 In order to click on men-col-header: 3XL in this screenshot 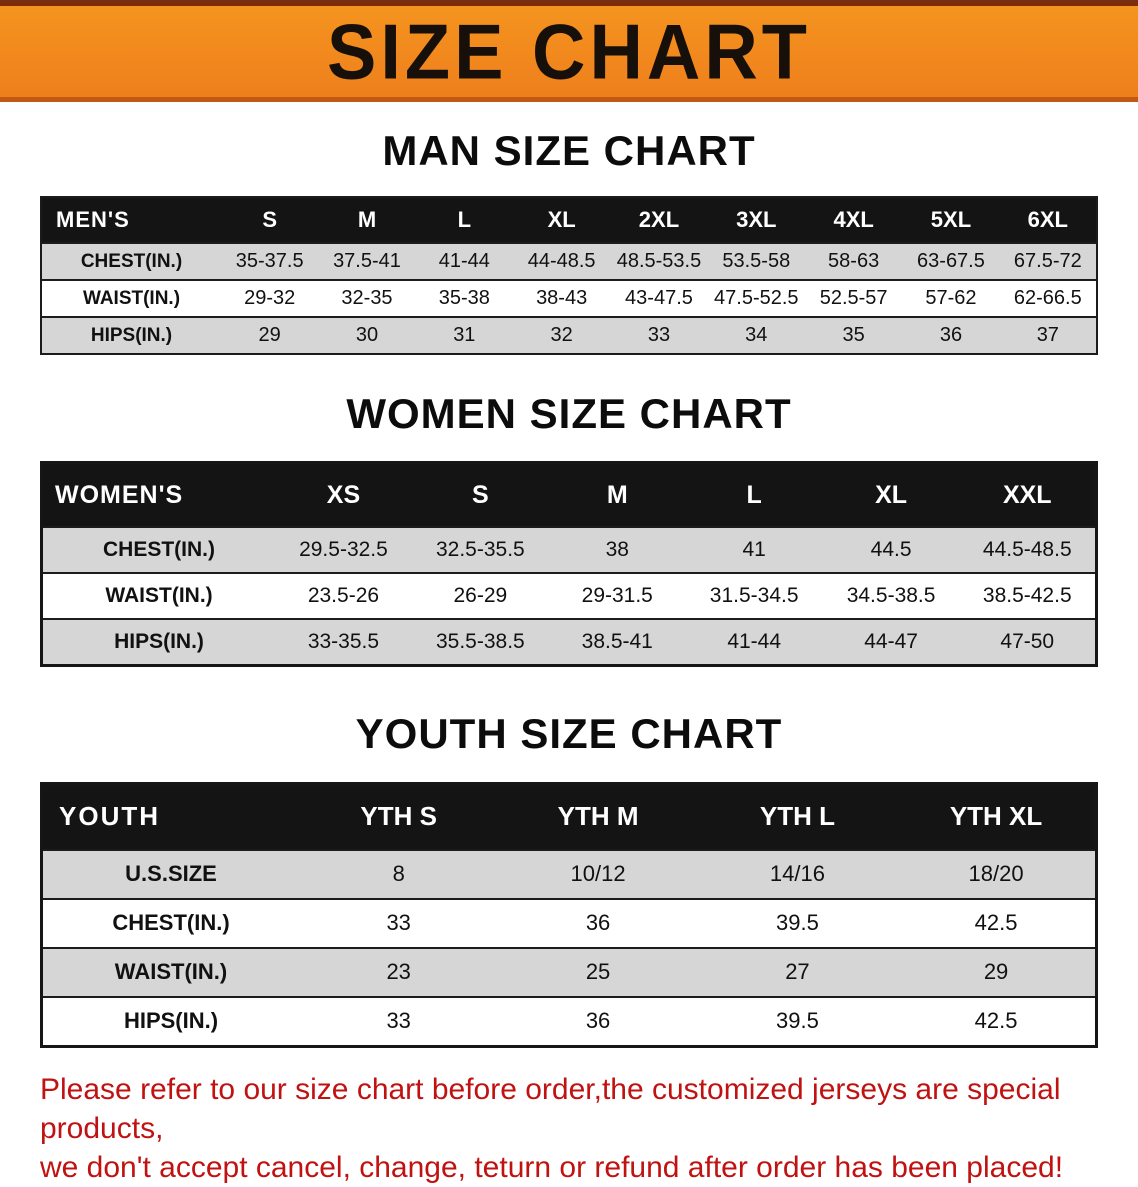, I will do `click(756, 220)`.